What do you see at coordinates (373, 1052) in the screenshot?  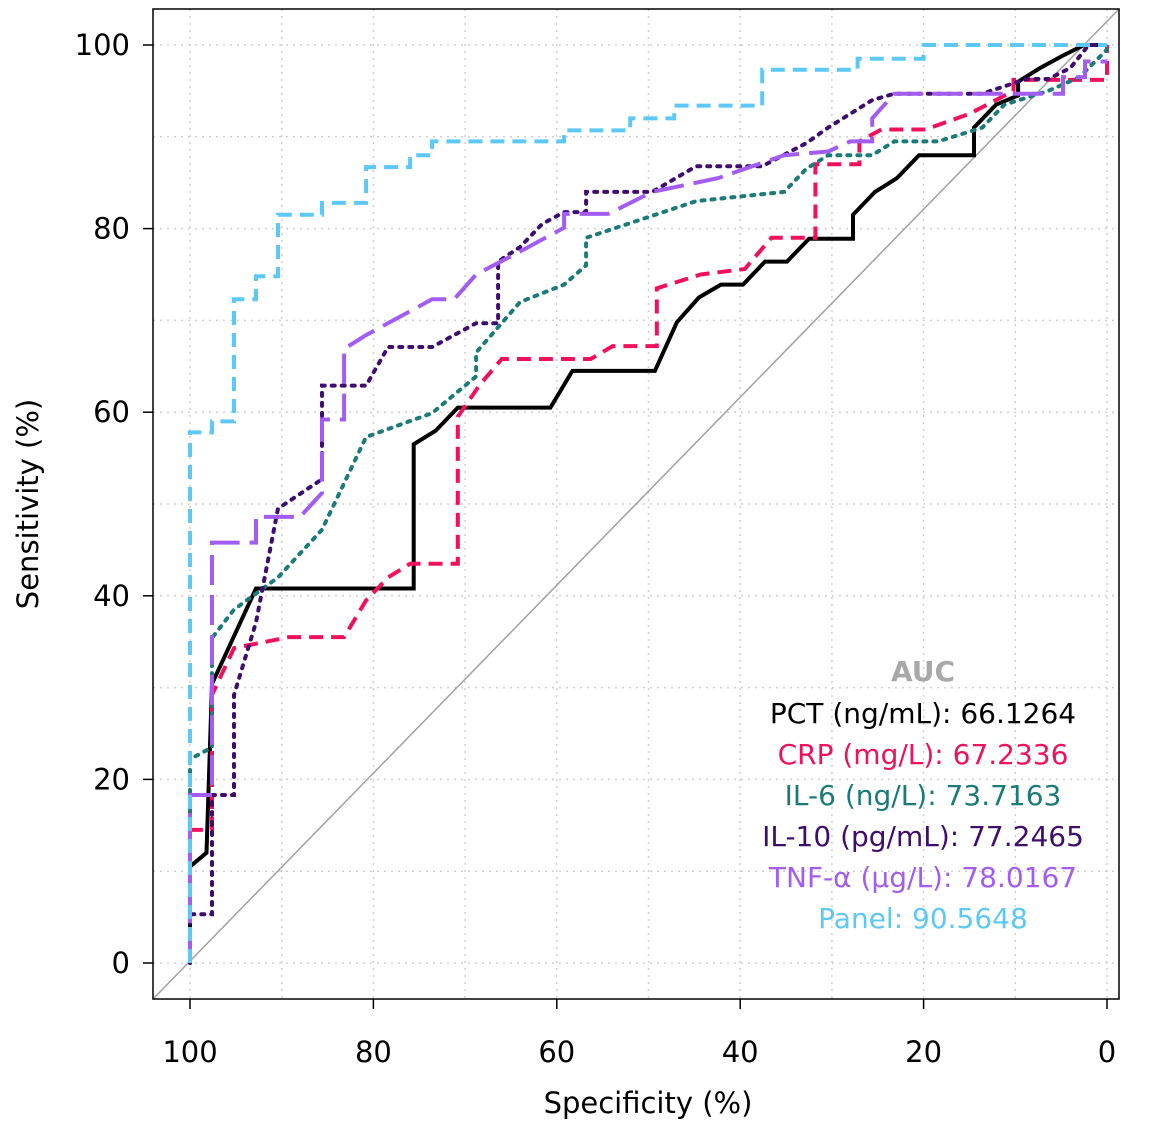 I see `x-tick-label: 80` at bounding box center [373, 1052].